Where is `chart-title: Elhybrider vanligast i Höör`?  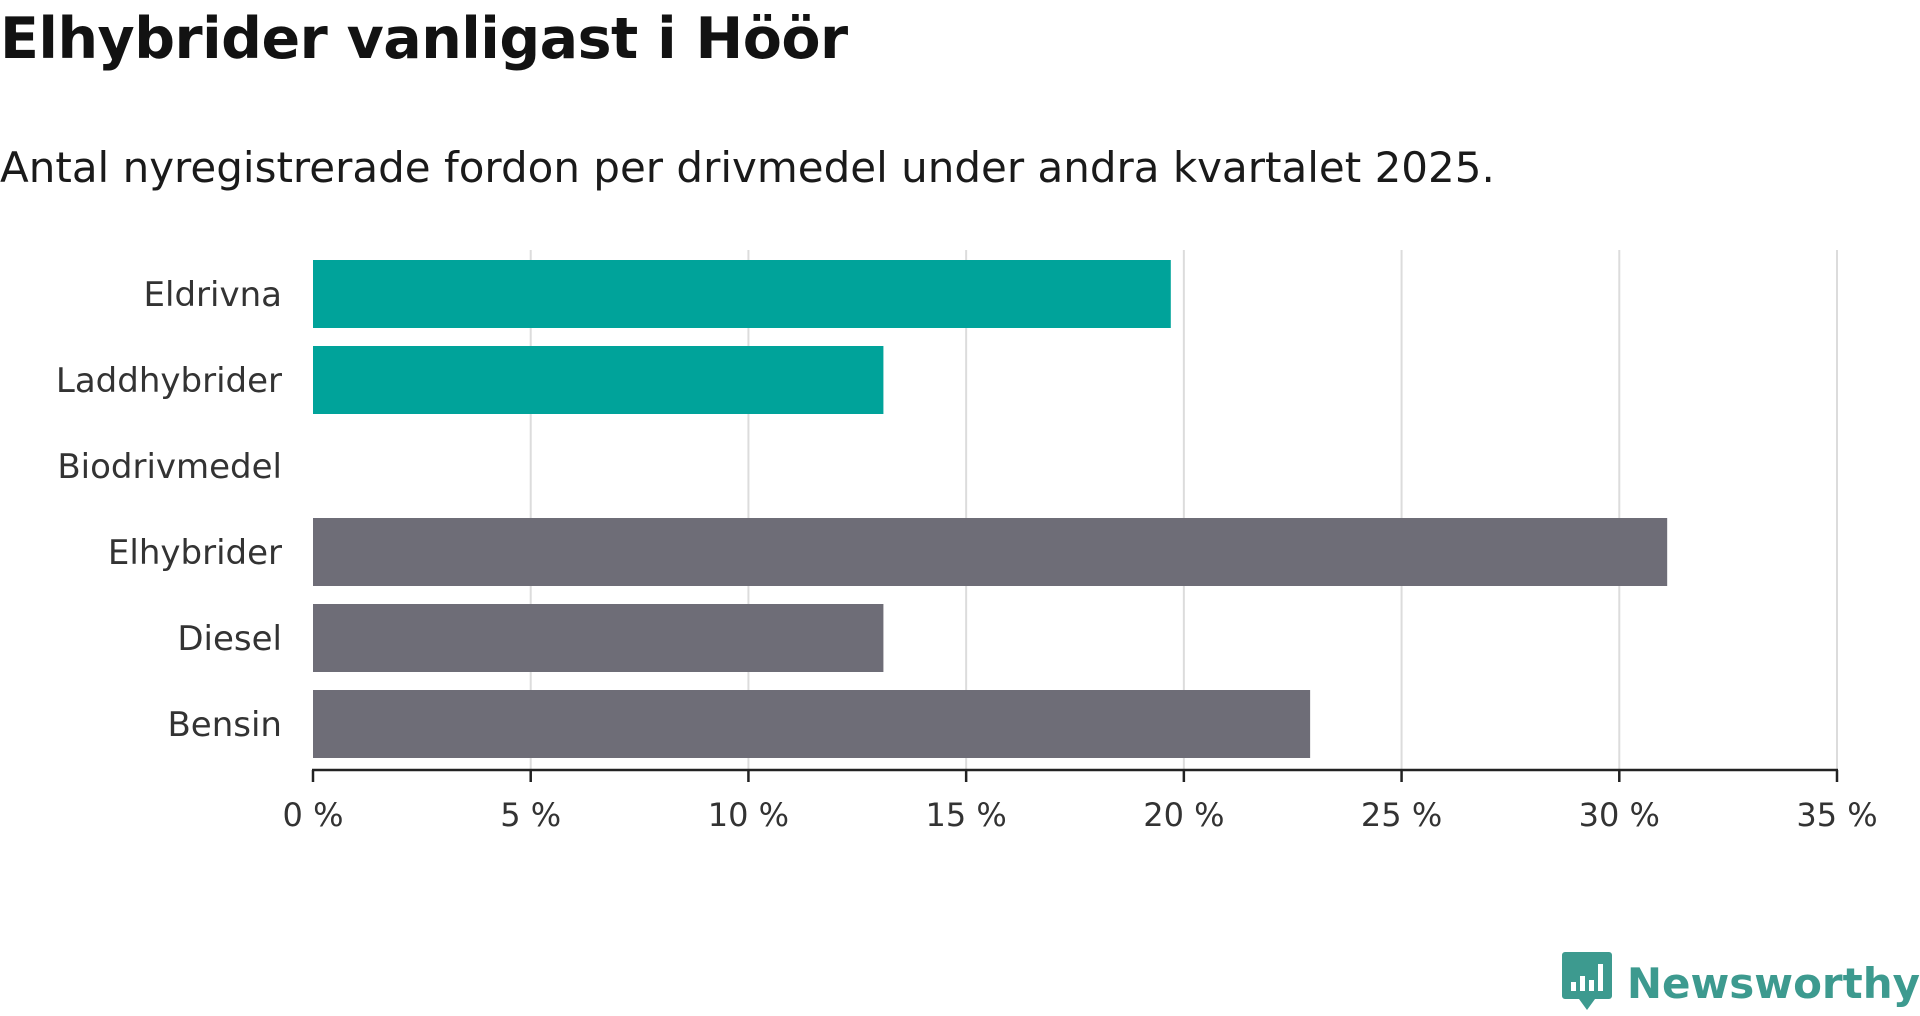 chart-title: Elhybrider vanligast i Höör is located at coordinates (424, 39).